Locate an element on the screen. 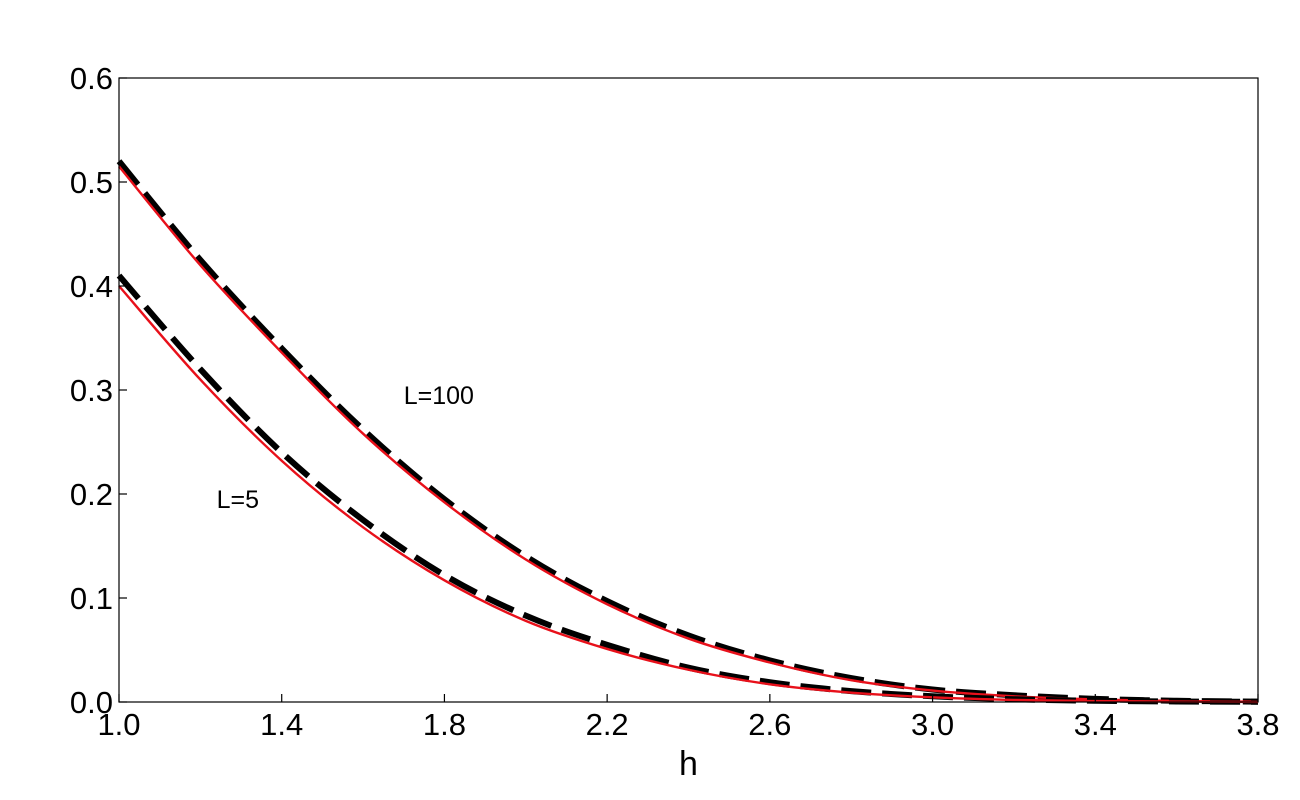 The width and height of the screenshot is (1300, 800). x-tick-label: 2.2 is located at coordinates (607, 724).